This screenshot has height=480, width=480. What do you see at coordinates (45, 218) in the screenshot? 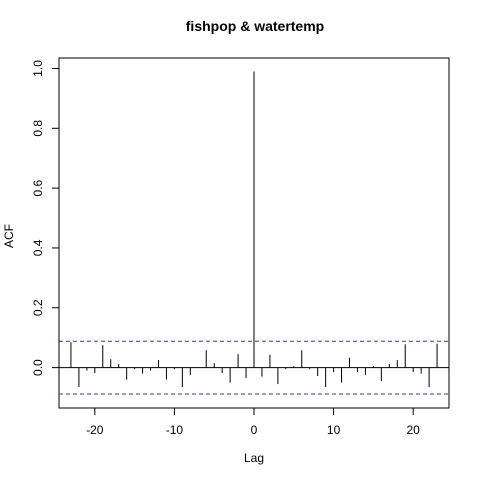
I see `y-axis: 0.0 0.2 0.4 0.6 0.8 1.0` at bounding box center [45, 218].